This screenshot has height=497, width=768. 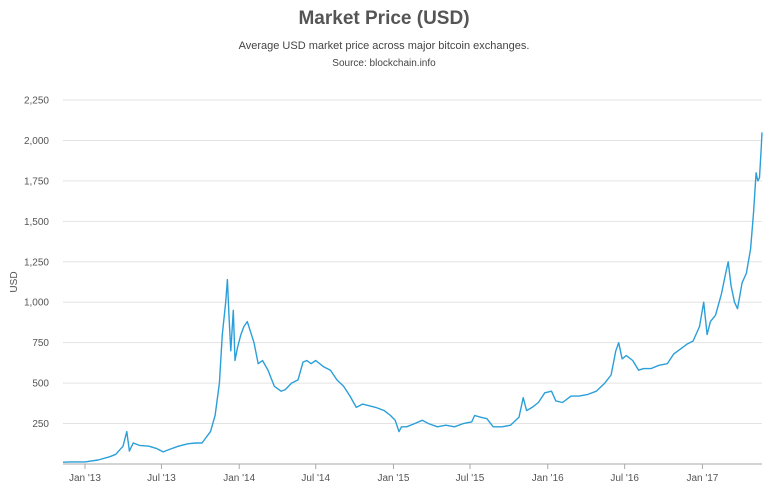 I want to click on y-tick-label: 2,000, so click(x=36, y=141).